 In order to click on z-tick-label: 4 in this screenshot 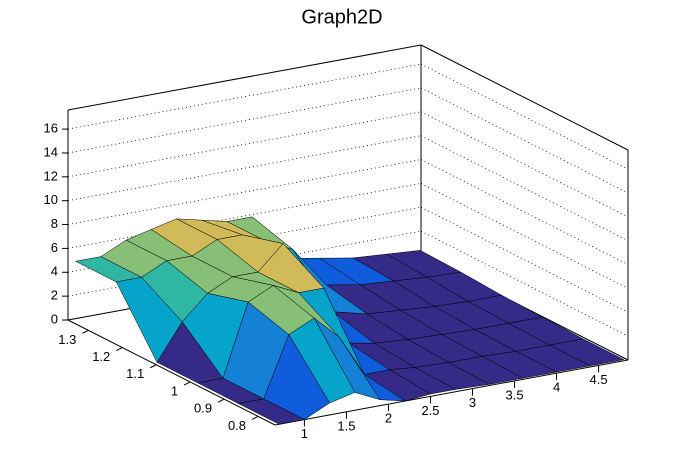, I will do `click(54, 271)`.